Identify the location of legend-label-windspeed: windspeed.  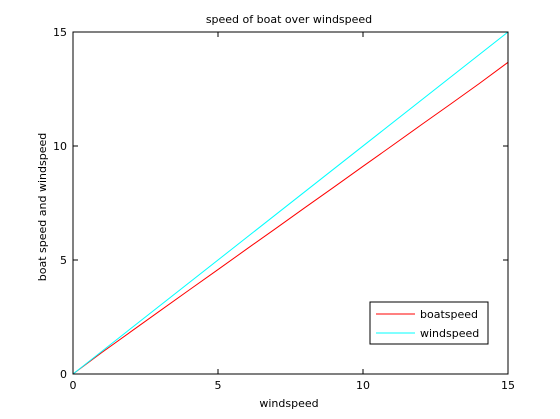
(449, 333).